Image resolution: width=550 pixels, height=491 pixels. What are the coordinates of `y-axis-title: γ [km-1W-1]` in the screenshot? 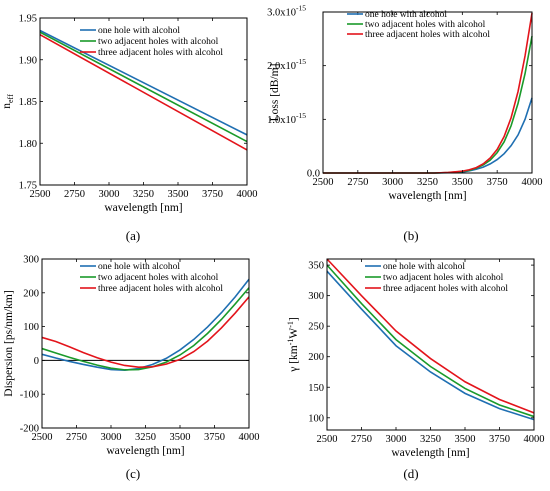 It's located at (293, 345).